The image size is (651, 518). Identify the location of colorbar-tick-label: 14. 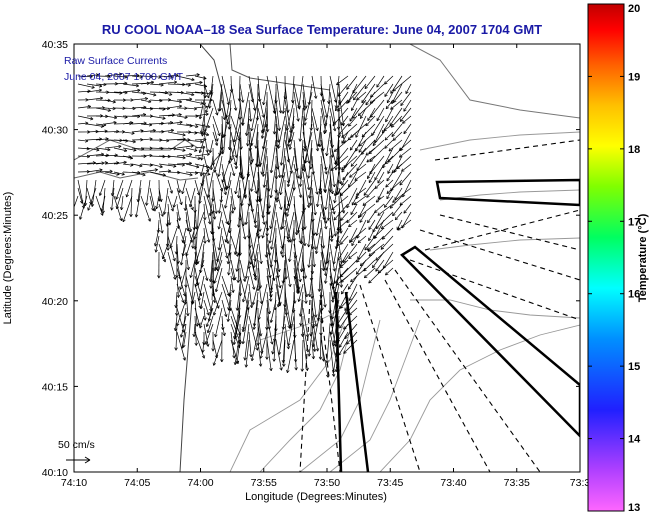
(634, 440).